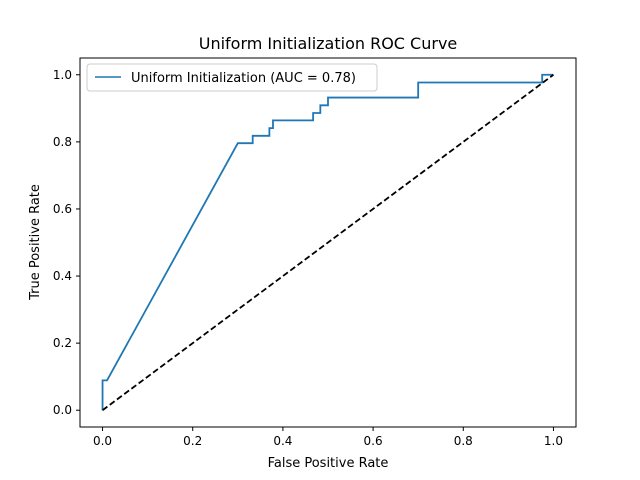 This screenshot has height=480, width=640. Describe the element at coordinates (62, 142) in the screenshot. I see `y-tick-label: 0.8` at that location.